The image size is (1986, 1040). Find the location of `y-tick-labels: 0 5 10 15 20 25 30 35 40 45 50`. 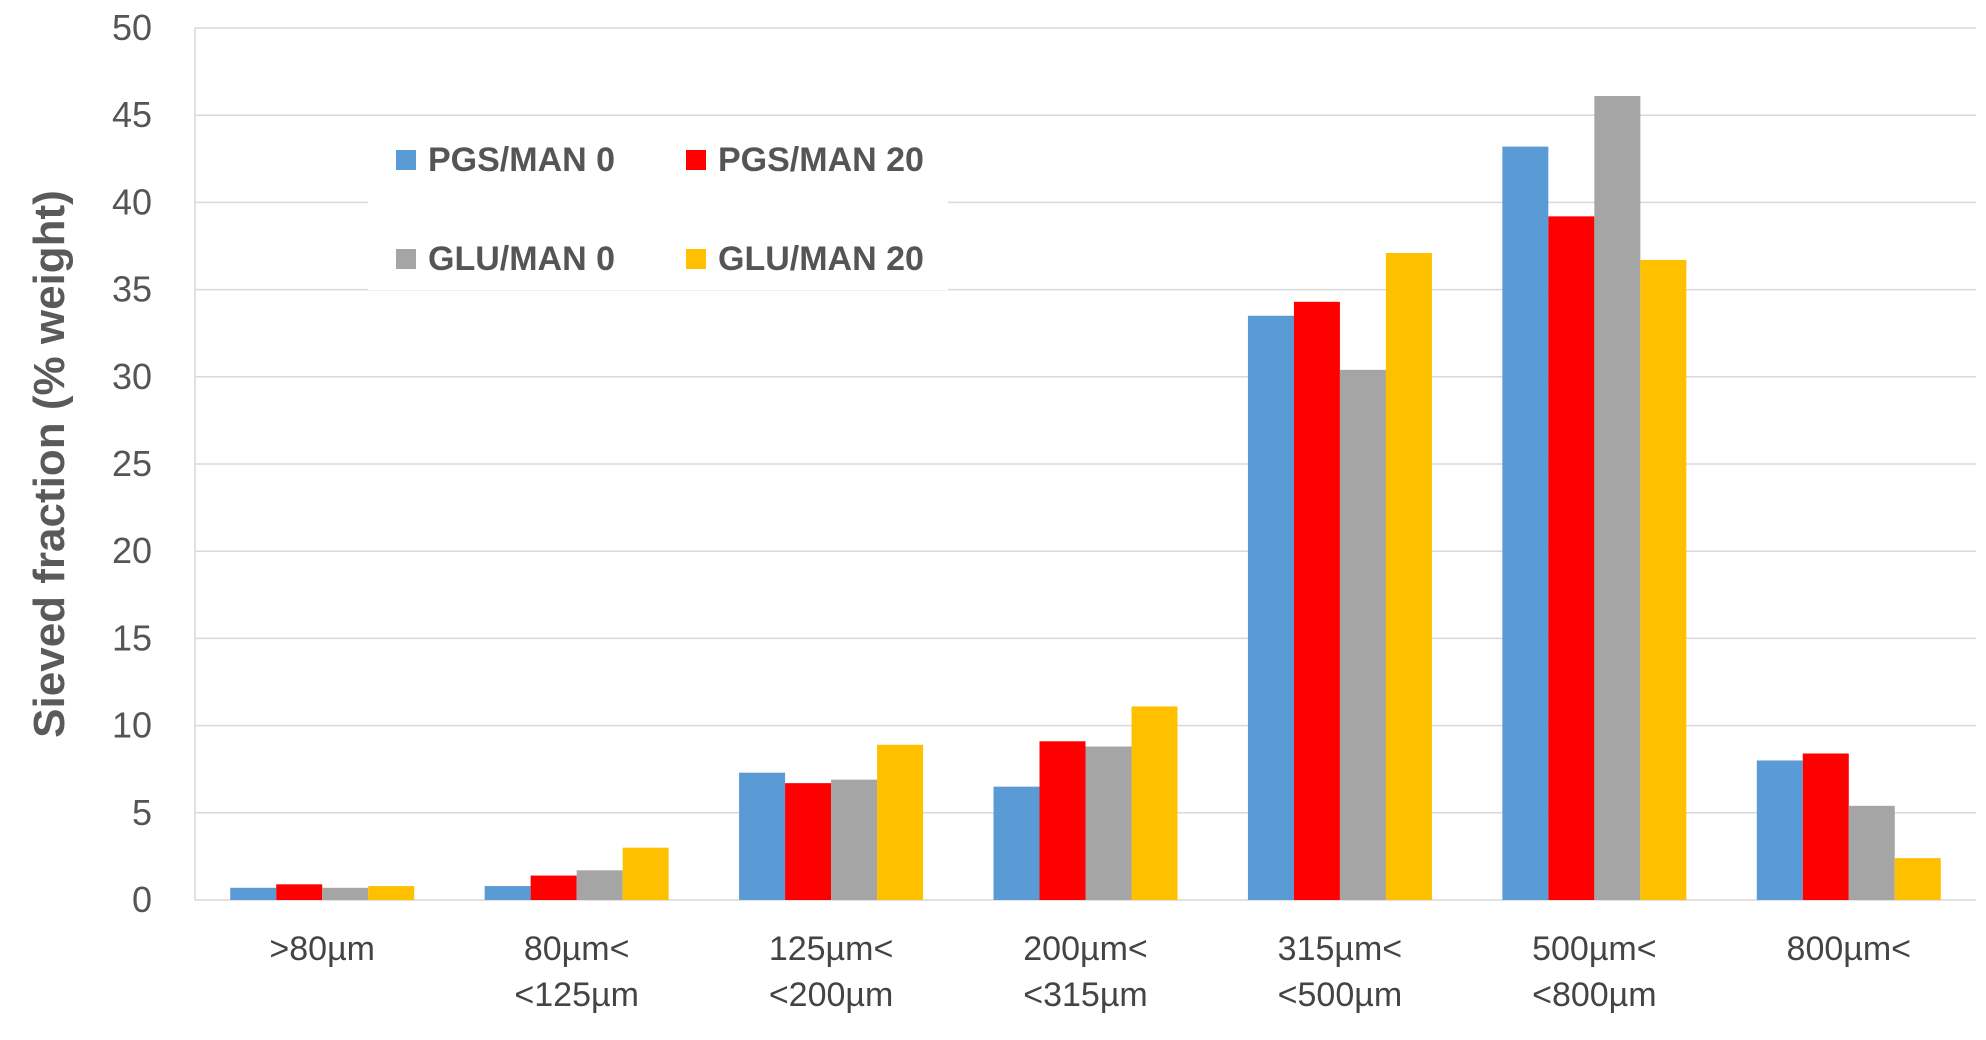

y-tick-labels: 0 5 10 15 20 25 30 35 40 45 50 is located at coordinates (132, 463).